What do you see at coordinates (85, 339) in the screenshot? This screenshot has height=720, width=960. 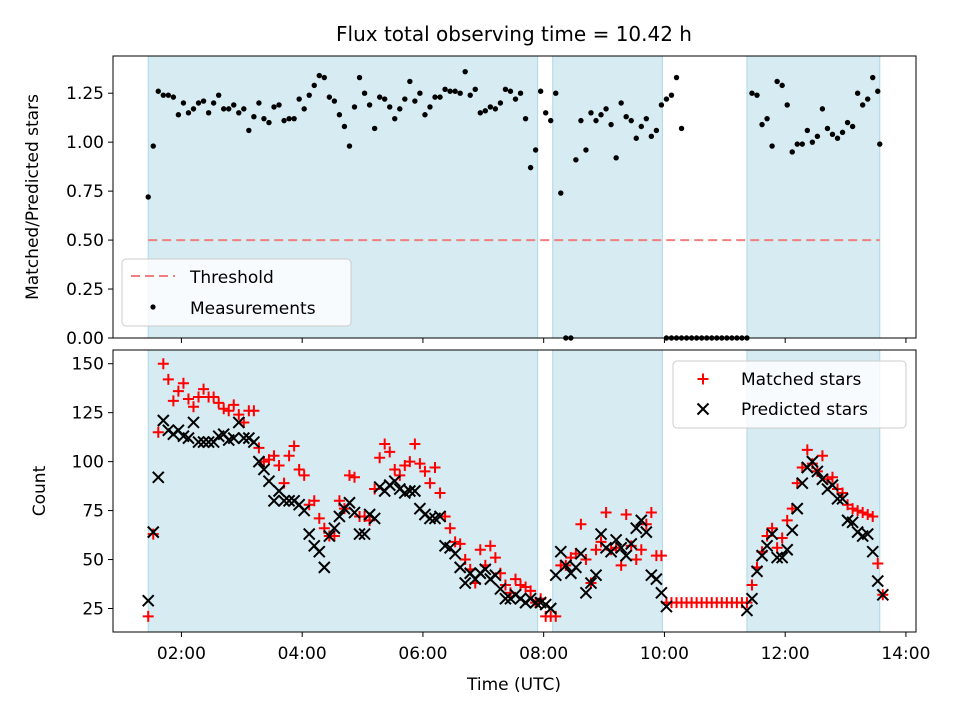 I see `y-tick-label: 0.00` at bounding box center [85, 339].